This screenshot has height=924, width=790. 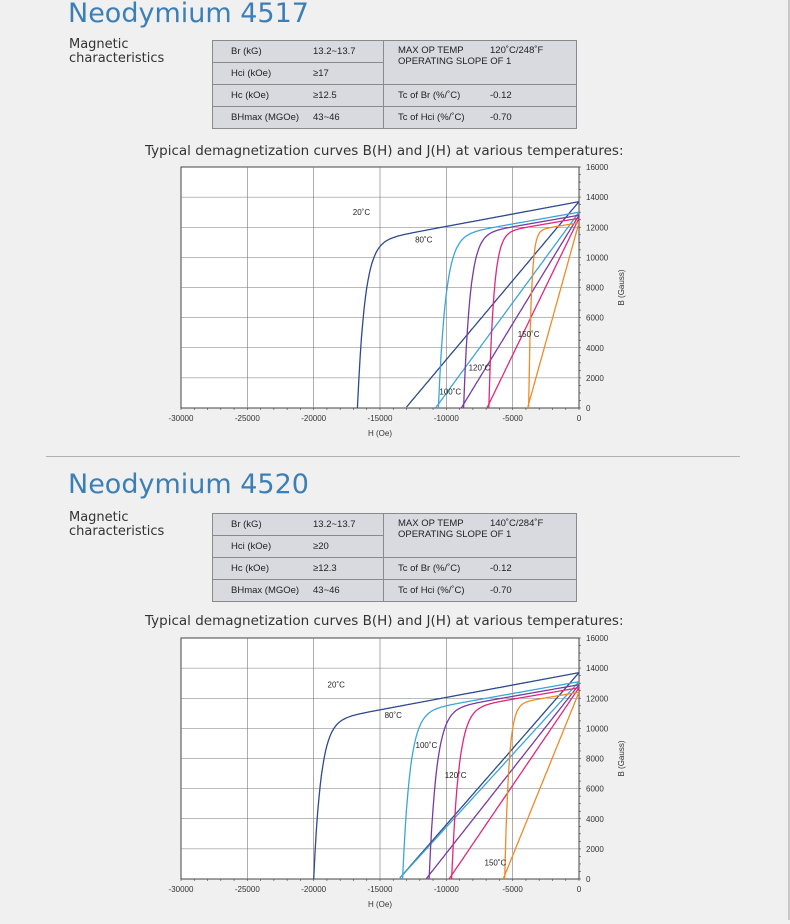 I want to click on product-title: Neodymium 4520, so click(x=188, y=484).